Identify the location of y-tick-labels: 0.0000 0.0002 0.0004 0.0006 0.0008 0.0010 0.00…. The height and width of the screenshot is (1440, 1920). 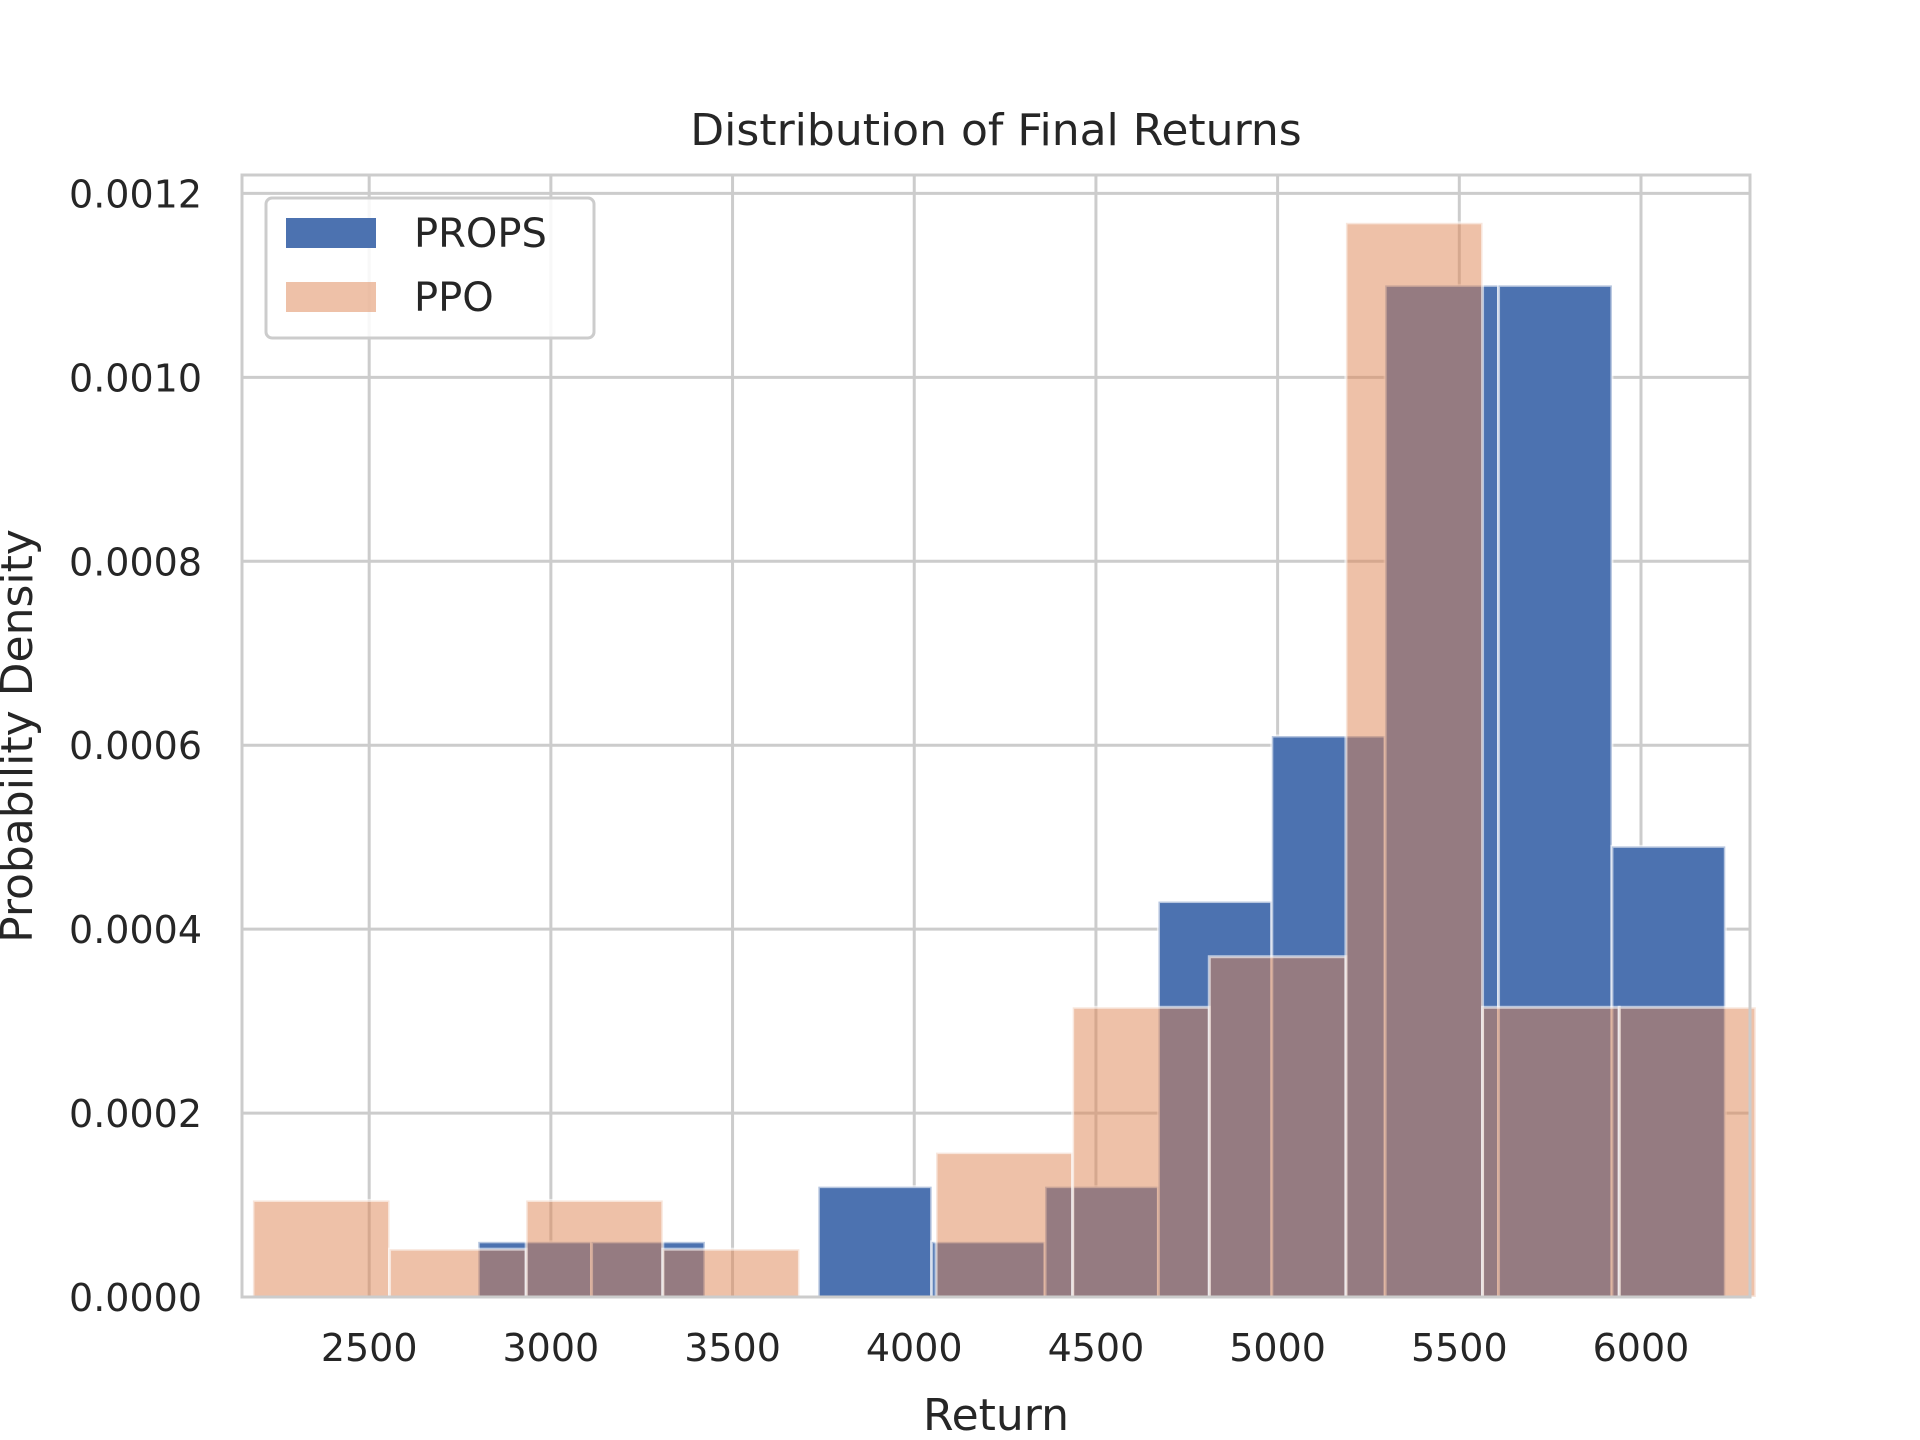
(135, 746).